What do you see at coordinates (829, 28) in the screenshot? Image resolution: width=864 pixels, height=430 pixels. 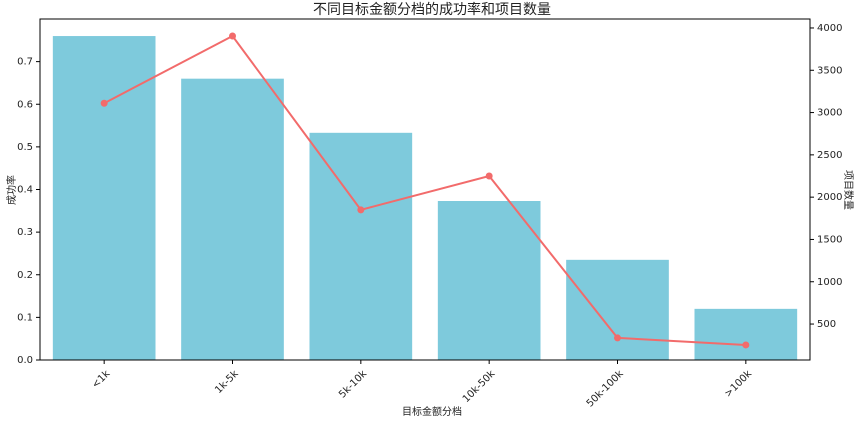 I see `y2-tick-label: 4000` at bounding box center [829, 28].